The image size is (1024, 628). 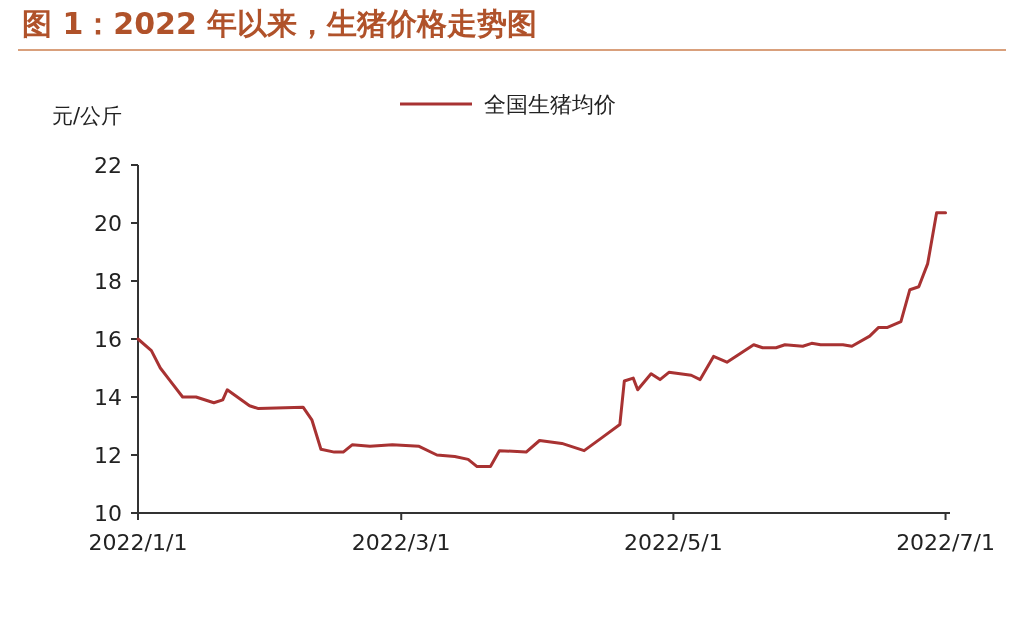 What do you see at coordinates (108, 165) in the screenshot?
I see `y-tick-label: 22` at bounding box center [108, 165].